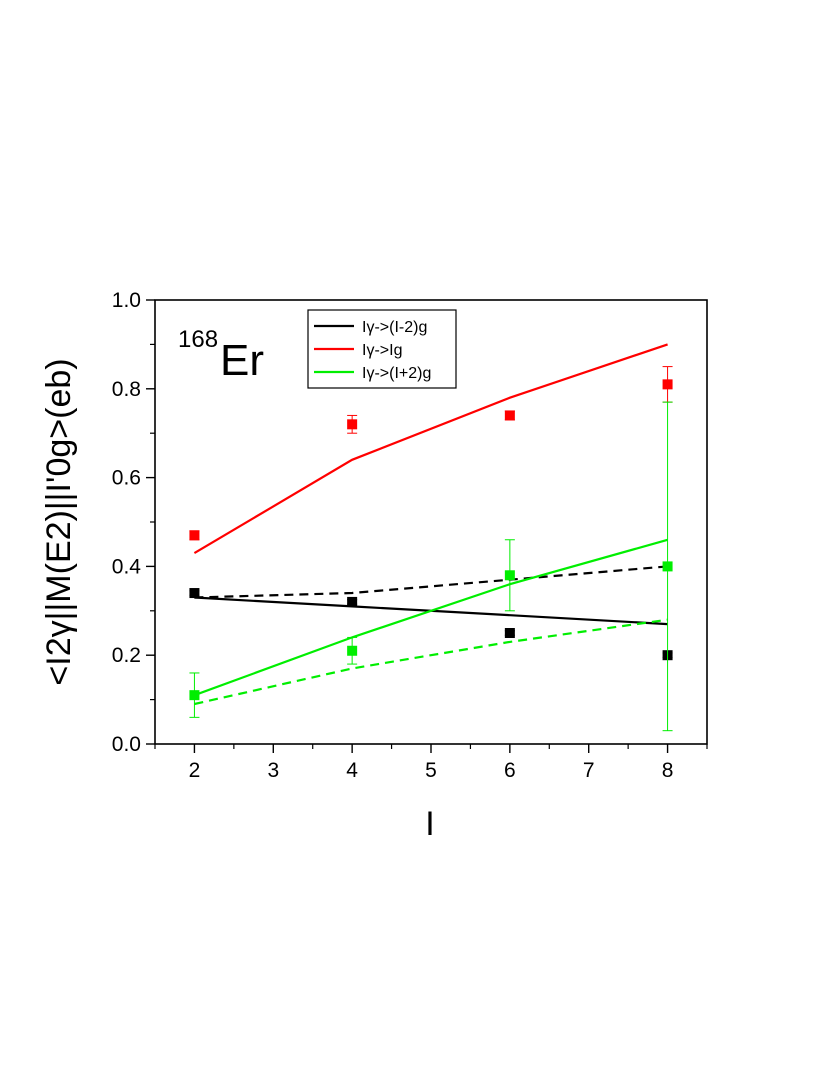 The height and width of the screenshot is (1075, 830). What do you see at coordinates (195, 770) in the screenshot?
I see `x-tick-label: 2` at bounding box center [195, 770].